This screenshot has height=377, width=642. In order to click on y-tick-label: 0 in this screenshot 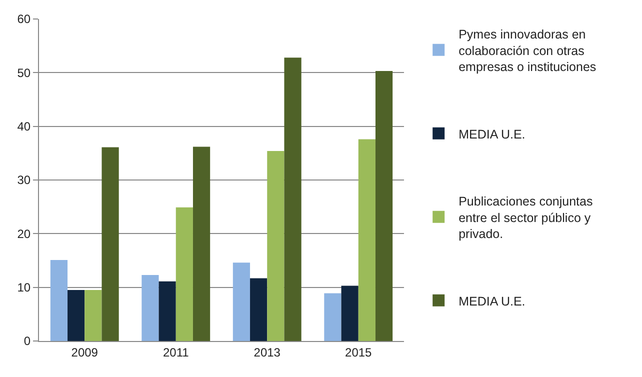, I will do `click(27, 341)`.